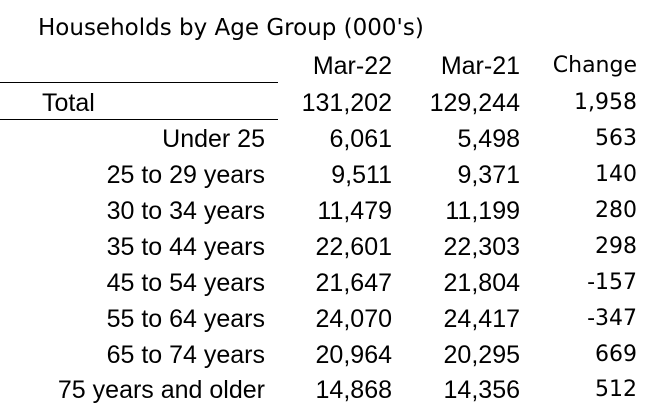  I want to click on cell-mar22: 14,868, so click(353, 390).